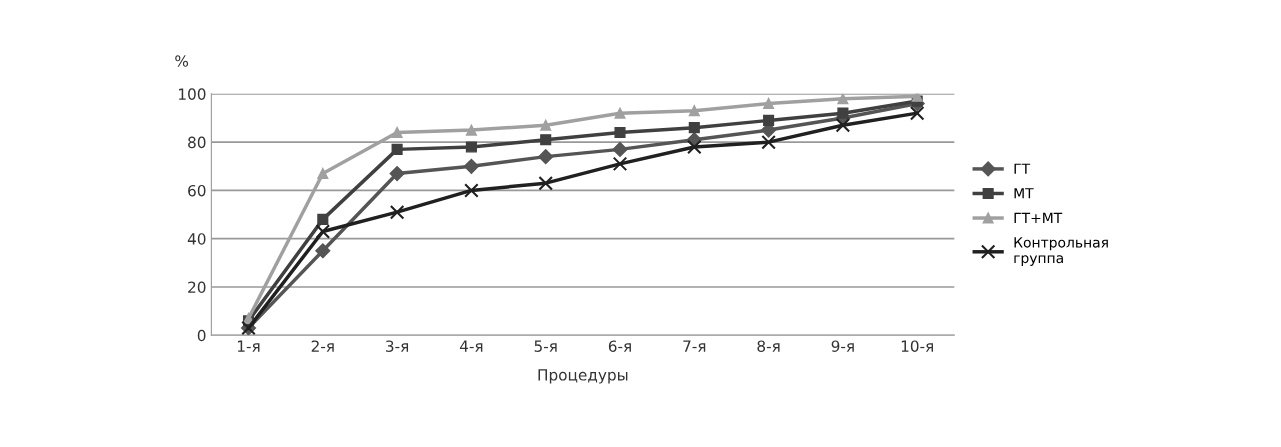  What do you see at coordinates (842, 346) in the screenshot?
I see `x-tick-label: 9-я` at bounding box center [842, 346].